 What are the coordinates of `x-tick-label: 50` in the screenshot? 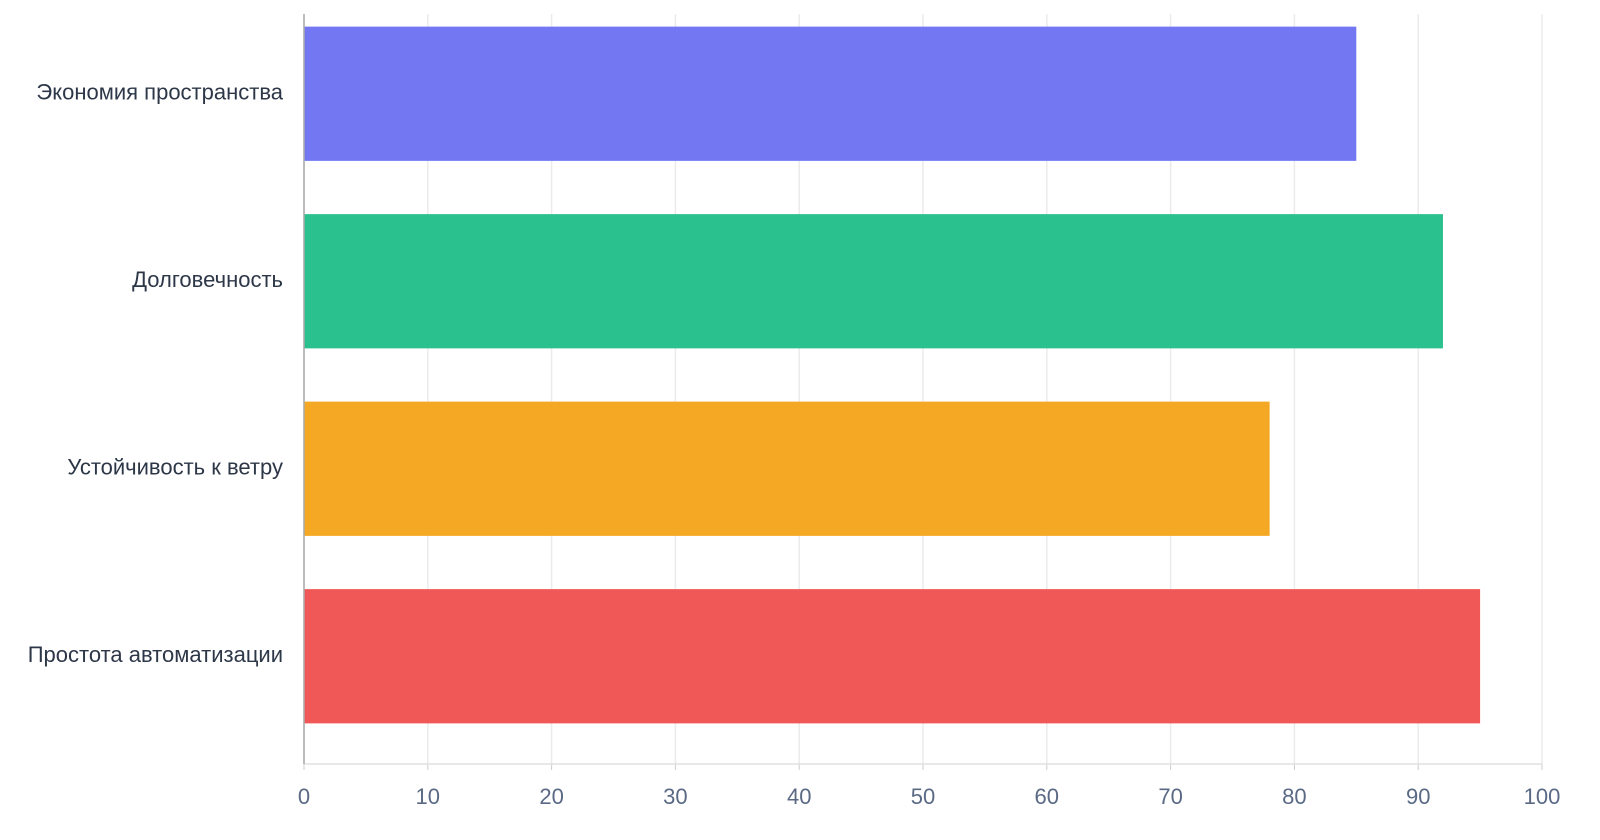 It's located at (923, 796).